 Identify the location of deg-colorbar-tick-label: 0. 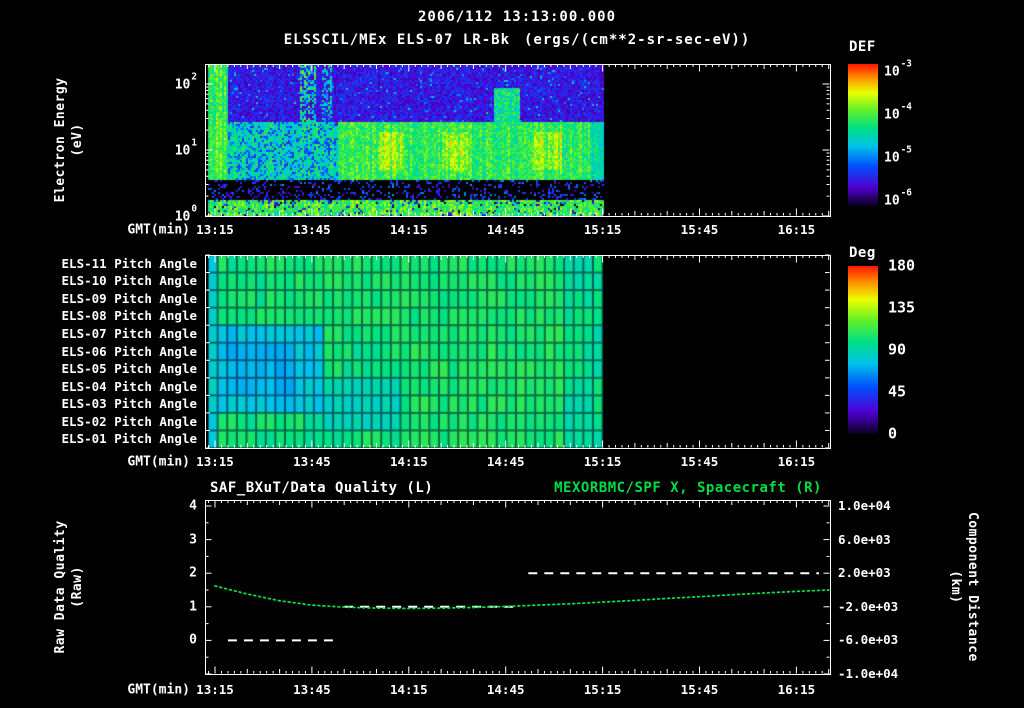
(893, 433).